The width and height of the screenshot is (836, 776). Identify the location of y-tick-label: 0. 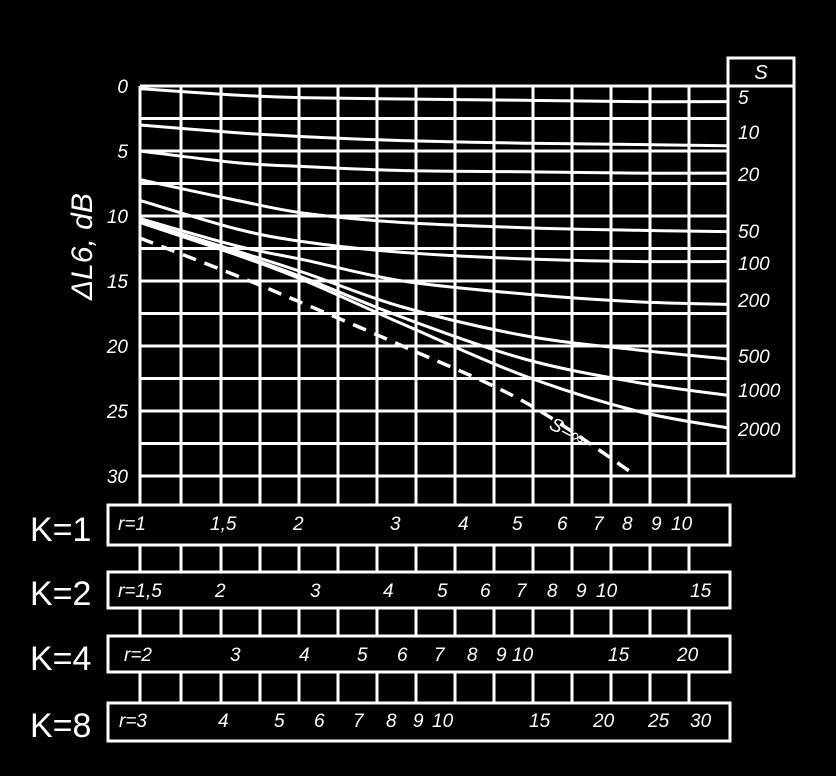
(122, 87).